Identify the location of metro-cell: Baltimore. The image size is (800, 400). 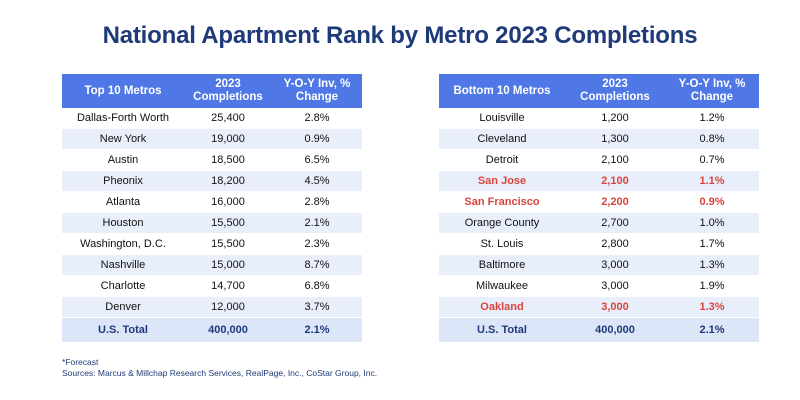
(502, 265).